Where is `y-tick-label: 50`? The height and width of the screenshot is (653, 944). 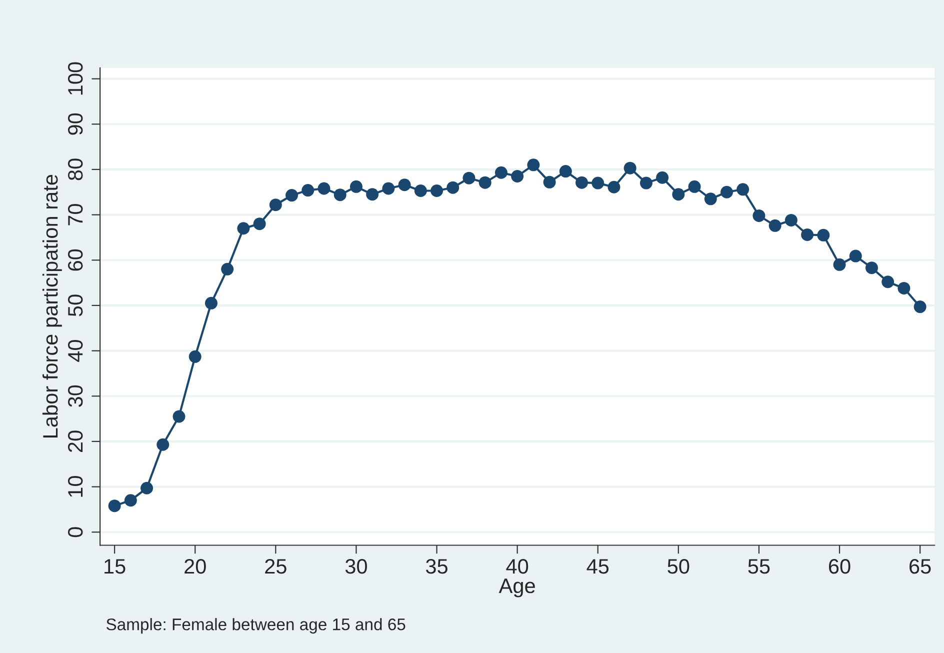 y-tick-label: 50 is located at coordinates (75, 305).